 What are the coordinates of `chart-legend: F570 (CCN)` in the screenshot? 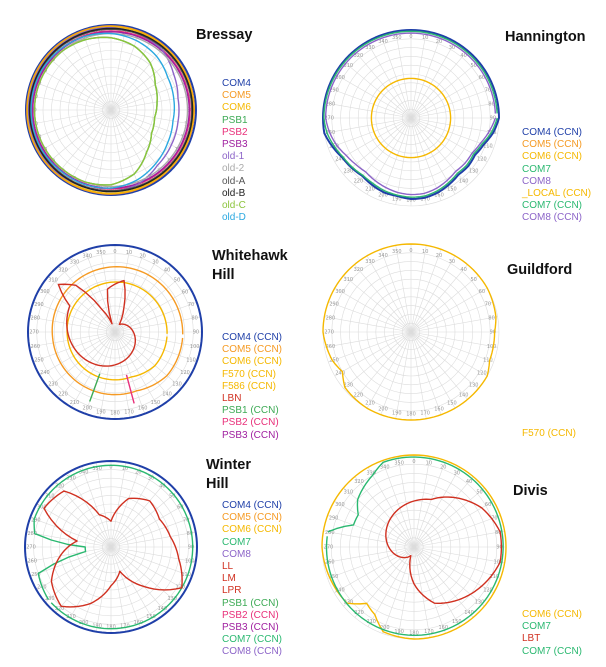 It's located at (549, 434).